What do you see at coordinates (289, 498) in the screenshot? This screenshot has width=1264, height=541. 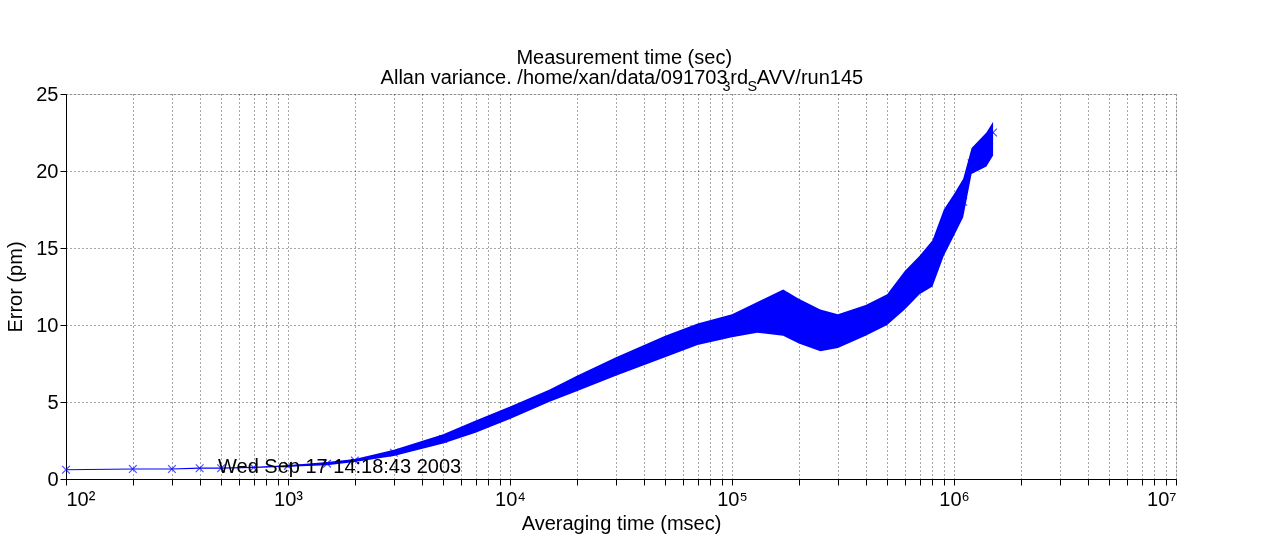 I see `x-tick-label: 10³` at bounding box center [289, 498].